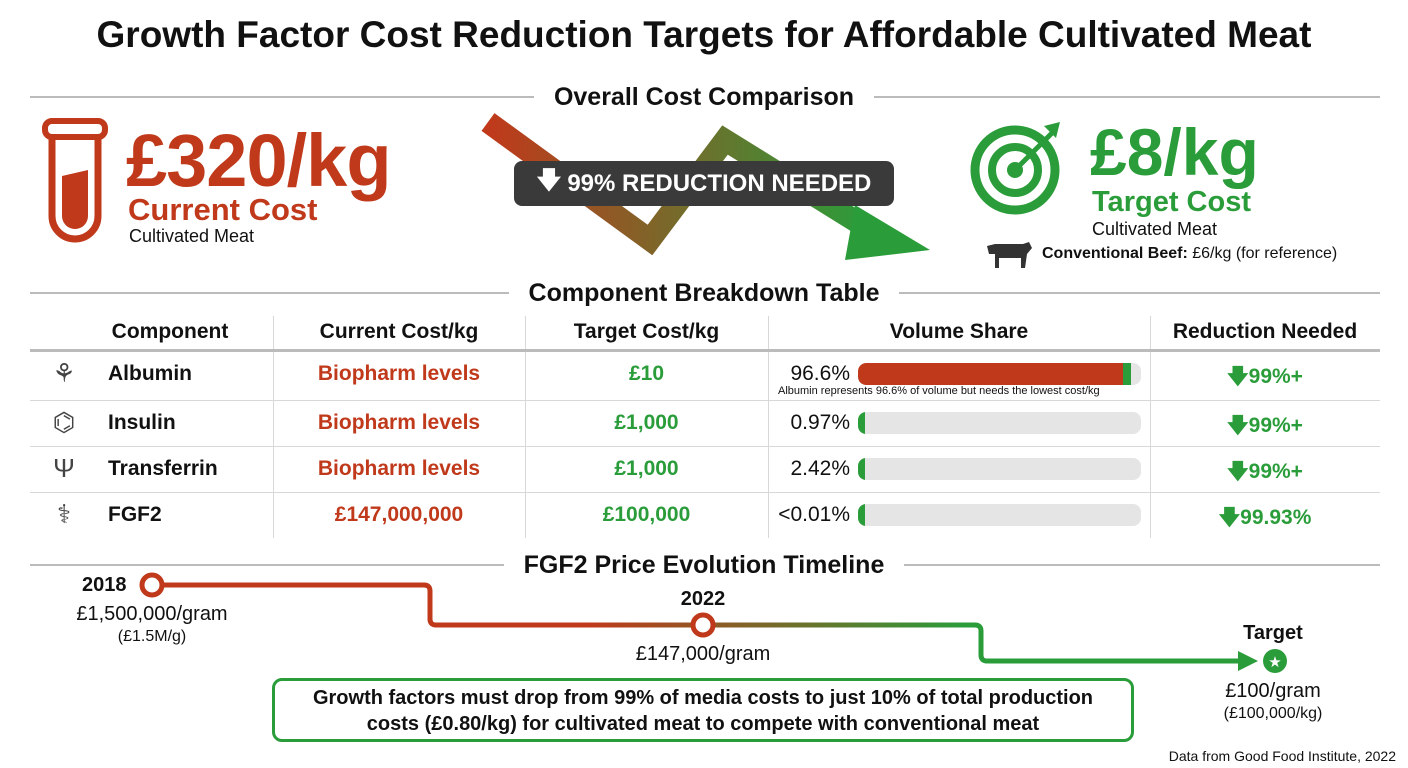 The height and width of the screenshot is (768, 1408). What do you see at coordinates (814, 514) in the screenshot?
I see `volume-share: <0.01%` at bounding box center [814, 514].